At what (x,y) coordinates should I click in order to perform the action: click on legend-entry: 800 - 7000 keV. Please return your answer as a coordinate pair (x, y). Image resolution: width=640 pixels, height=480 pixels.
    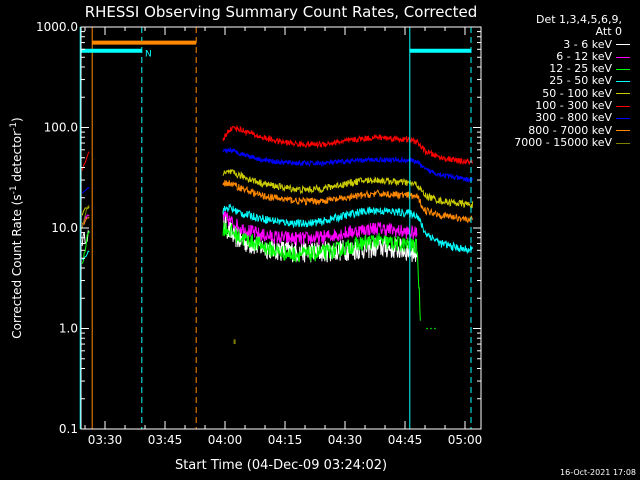
    Looking at the image, I should click on (555, 130).